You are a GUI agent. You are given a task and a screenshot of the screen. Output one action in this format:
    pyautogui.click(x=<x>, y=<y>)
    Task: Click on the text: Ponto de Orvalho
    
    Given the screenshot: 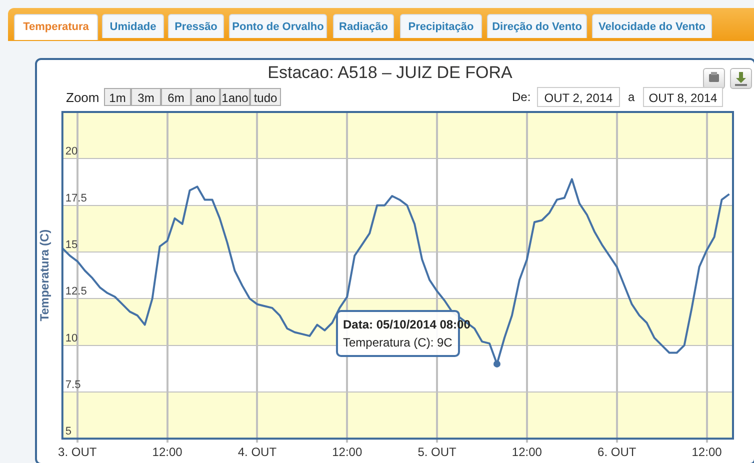 What is the action you would take?
    pyautogui.click(x=278, y=26)
    